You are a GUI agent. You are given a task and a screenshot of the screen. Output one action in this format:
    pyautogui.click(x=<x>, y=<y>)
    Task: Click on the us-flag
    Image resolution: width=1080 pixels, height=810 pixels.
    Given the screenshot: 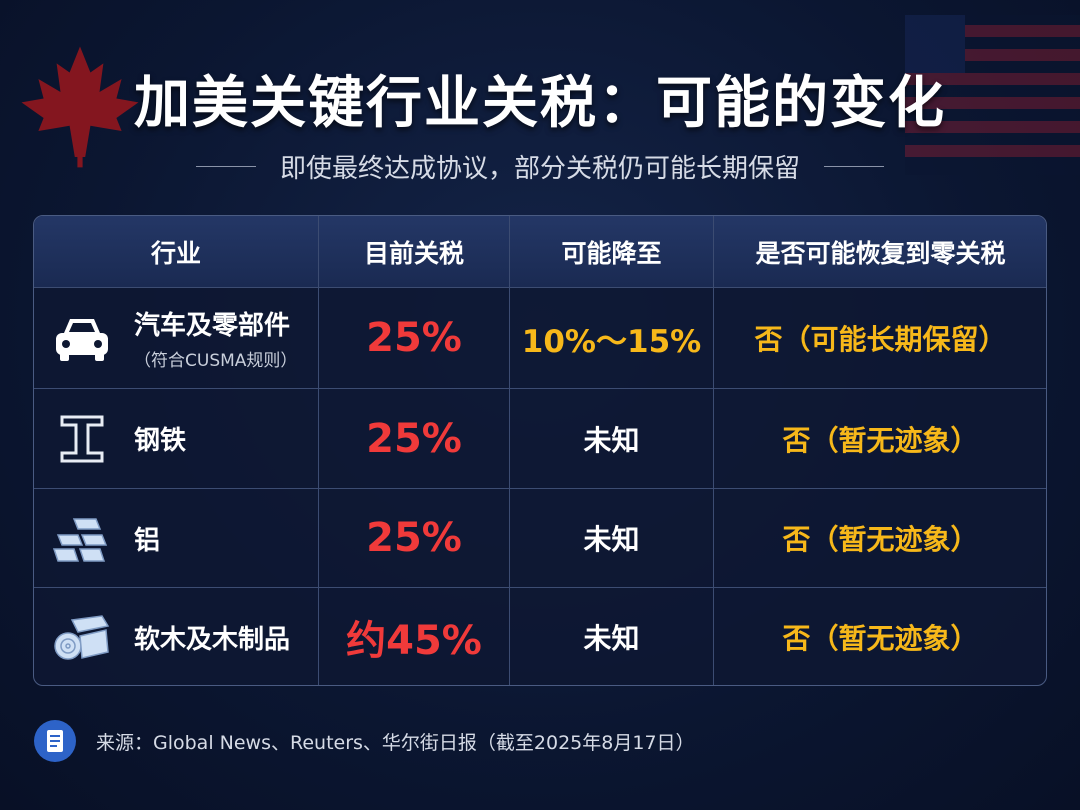 What is the action you would take?
    pyautogui.click(x=992, y=95)
    